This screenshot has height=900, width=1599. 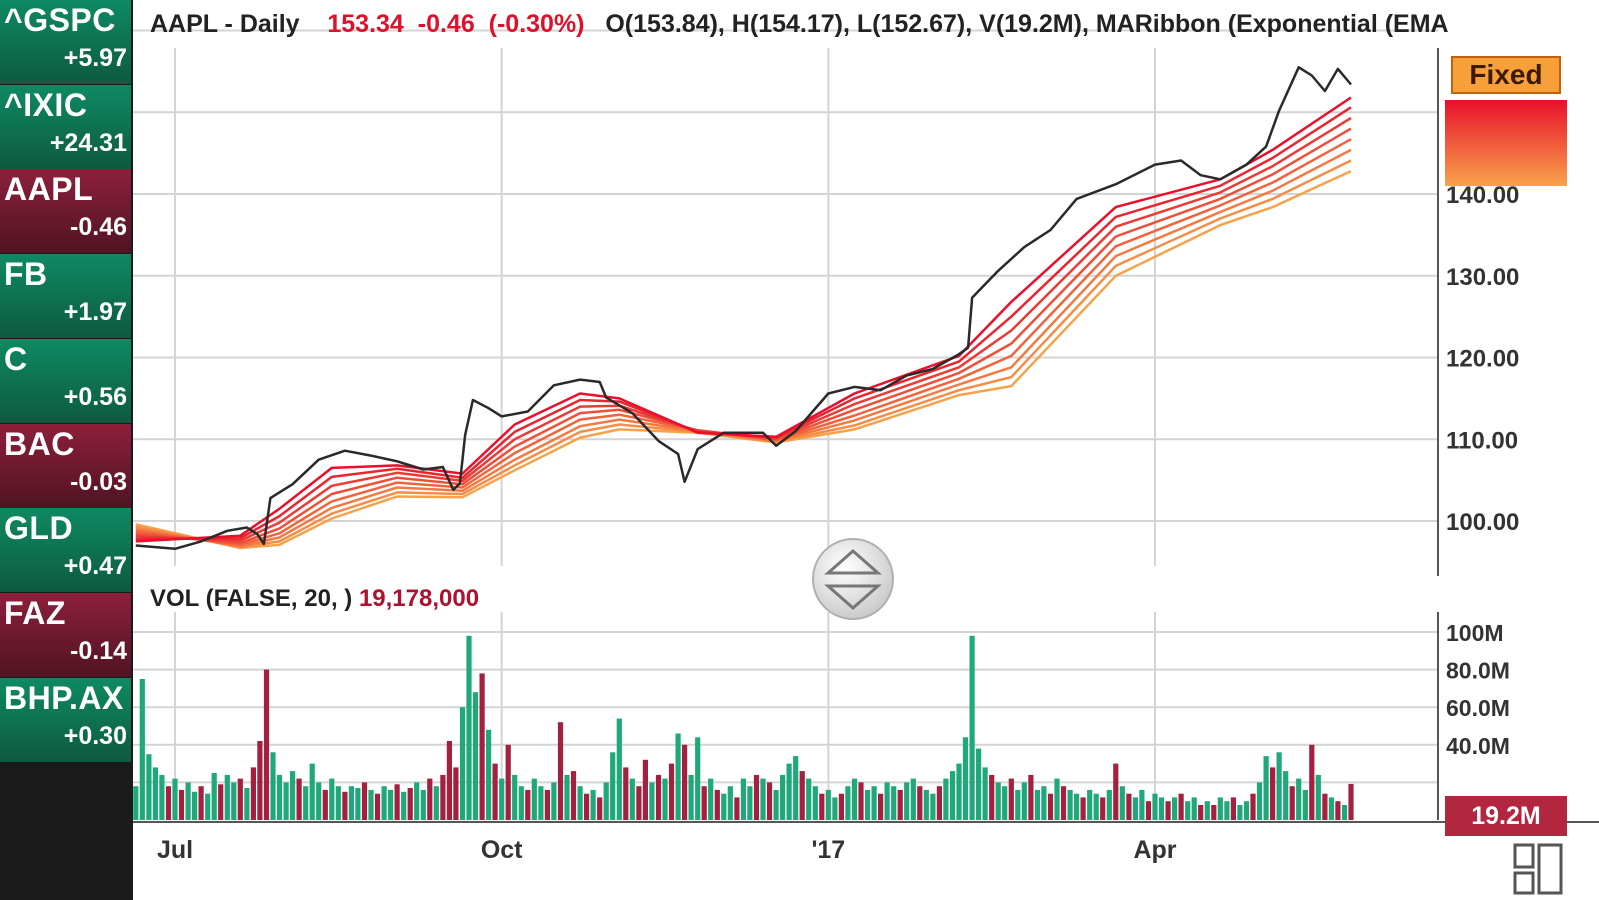 What do you see at coordinates (49, 189) in the screenshot?
I see `watchlist-symbol: AAPL` at bounding box center [49, 189].